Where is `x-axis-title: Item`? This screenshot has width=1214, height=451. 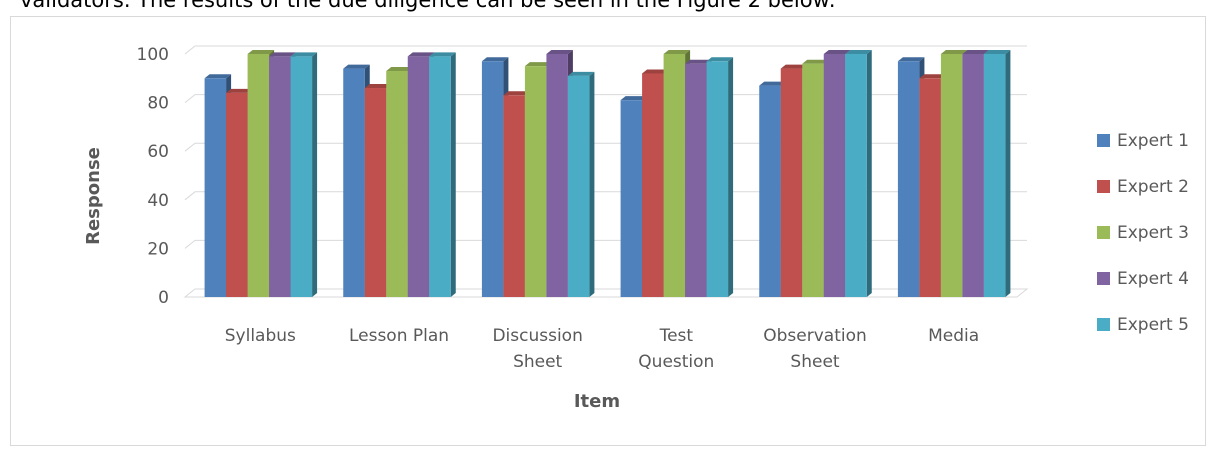 x-axis-title: Item is located at coordinates (597, 401).